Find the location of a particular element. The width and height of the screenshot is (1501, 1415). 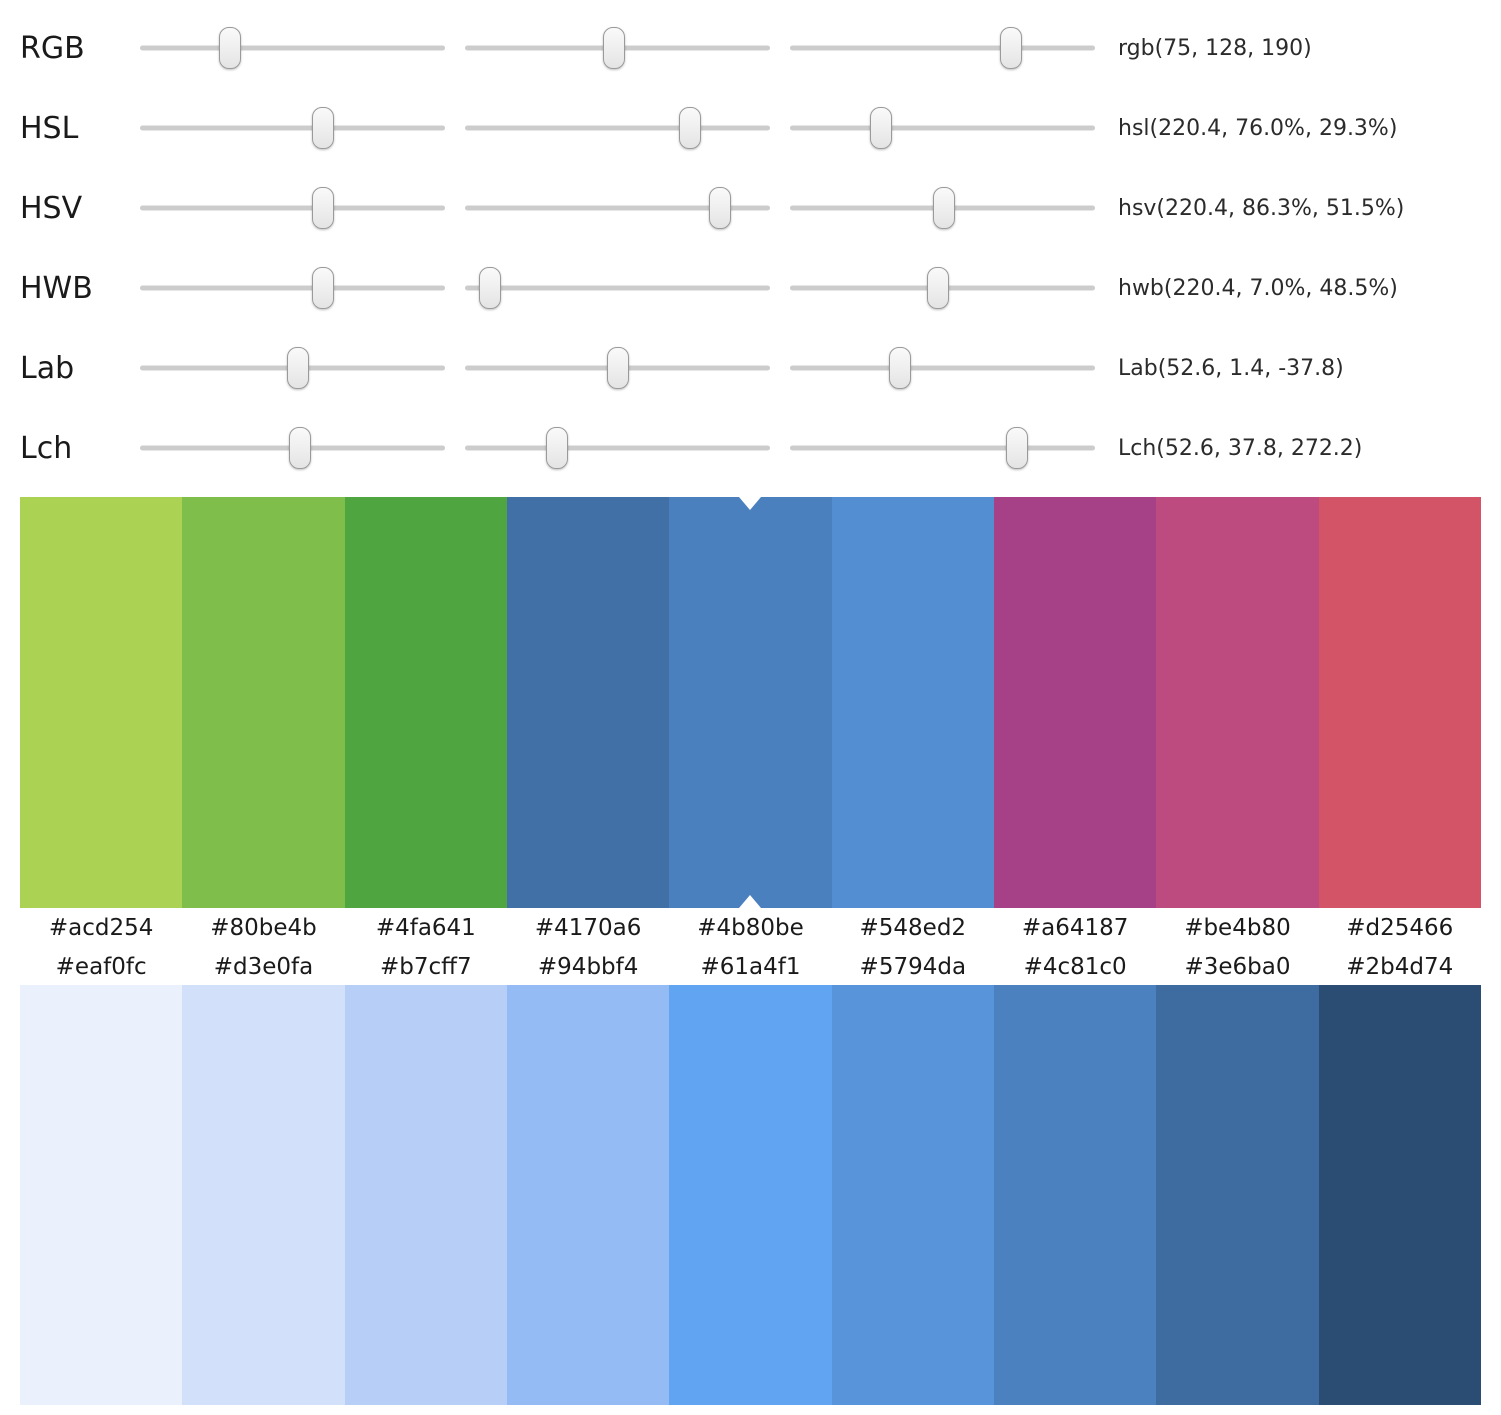

hex-label: #4fa641 is located at coordinates (425, 928).